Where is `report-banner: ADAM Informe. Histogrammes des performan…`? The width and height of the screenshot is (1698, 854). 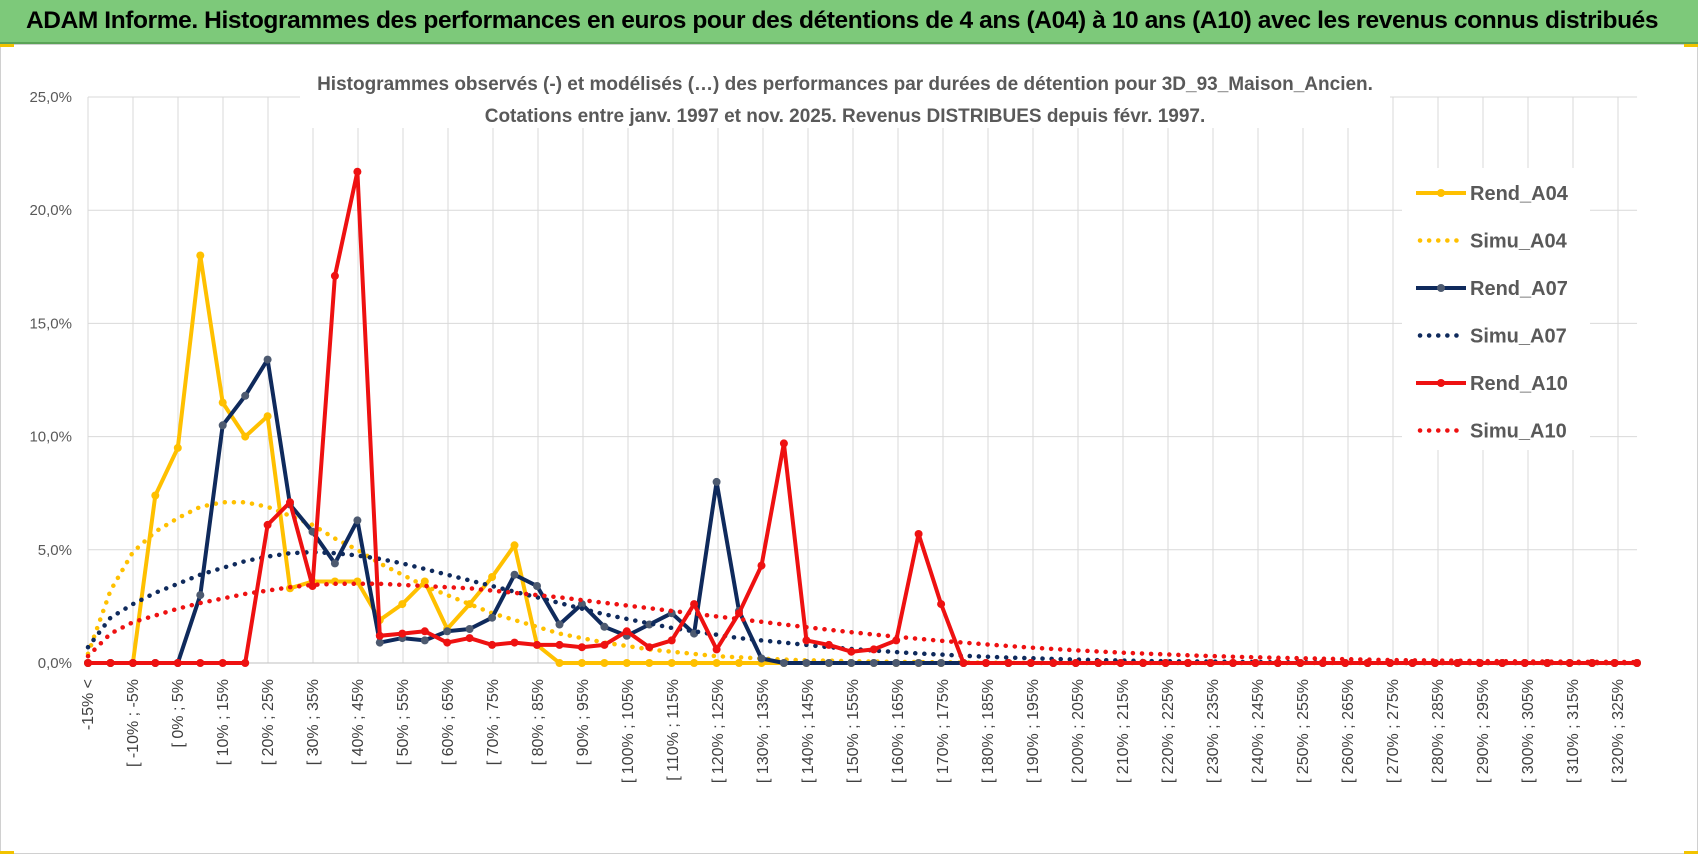 report-banner: ADAM Informe. Histogrammes des performan… is located at coordinates (849, 22).